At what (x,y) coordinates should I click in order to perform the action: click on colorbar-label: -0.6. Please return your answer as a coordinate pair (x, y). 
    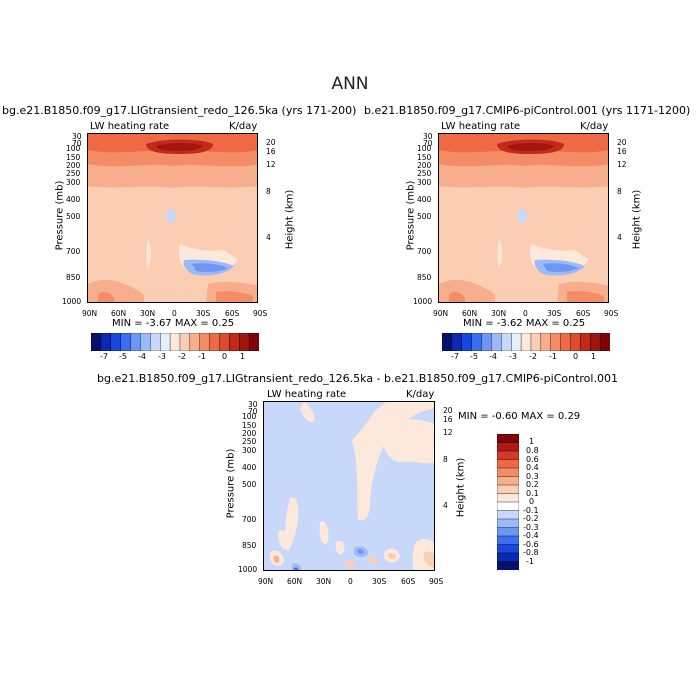
    Looking at the image, I should click on (531, 544).